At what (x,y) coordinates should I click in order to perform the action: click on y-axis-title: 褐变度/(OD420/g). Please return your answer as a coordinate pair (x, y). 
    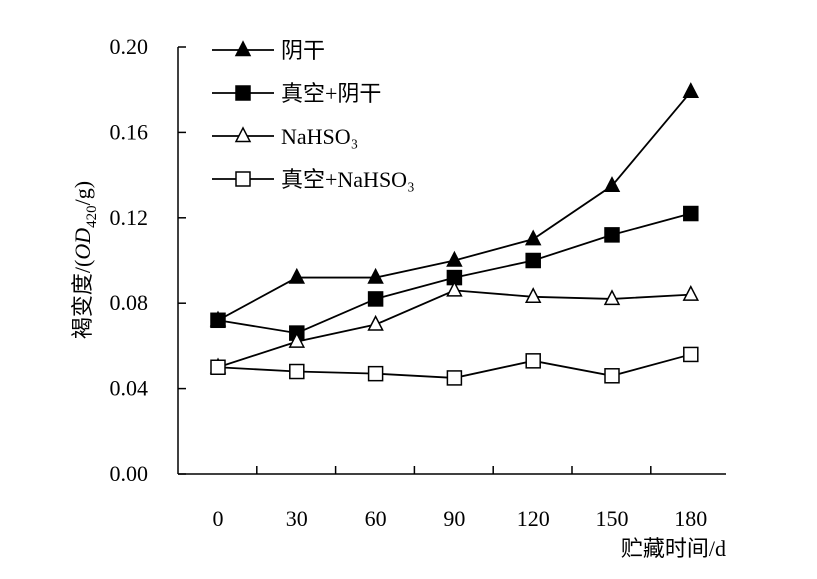
    Looking at the image, I should click on (85, 260).